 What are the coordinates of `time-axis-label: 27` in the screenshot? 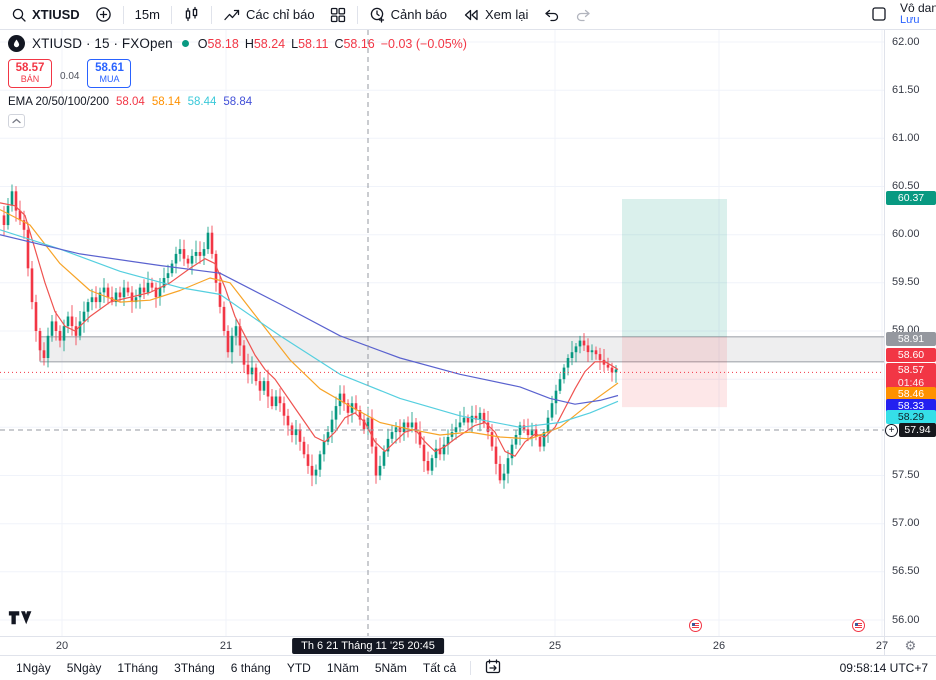 It's located at (882, 646).